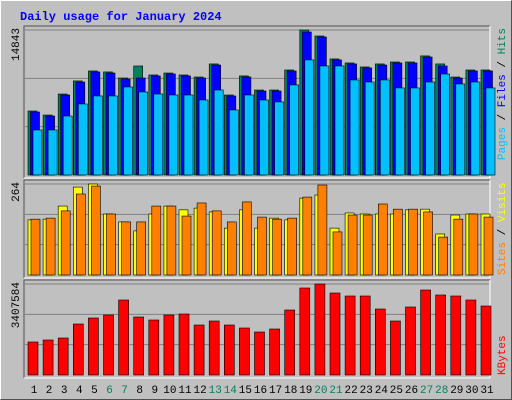  What do you see at coordinates (245, 391) in the screenshot?
I see `x-tick-label: 15` at bounding box center [245, 391].